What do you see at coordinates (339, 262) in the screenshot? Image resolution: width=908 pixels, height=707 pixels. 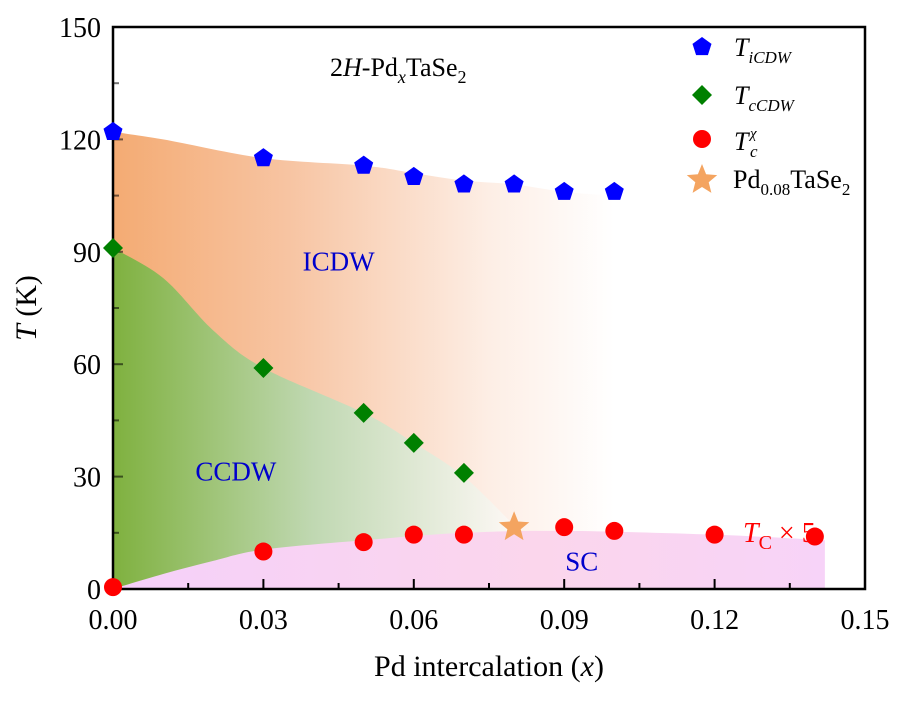 I see `region-label-icdw: ICDW` at bounding box center [339, 262].